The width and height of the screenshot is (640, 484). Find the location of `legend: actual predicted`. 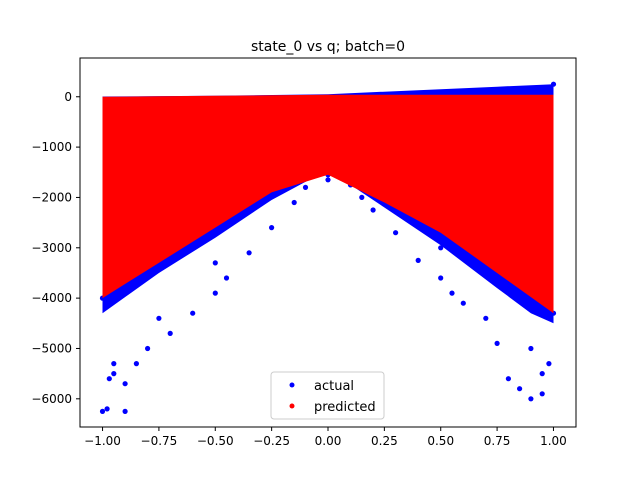

legend: actual predicted is located at coordinates (327, 395).